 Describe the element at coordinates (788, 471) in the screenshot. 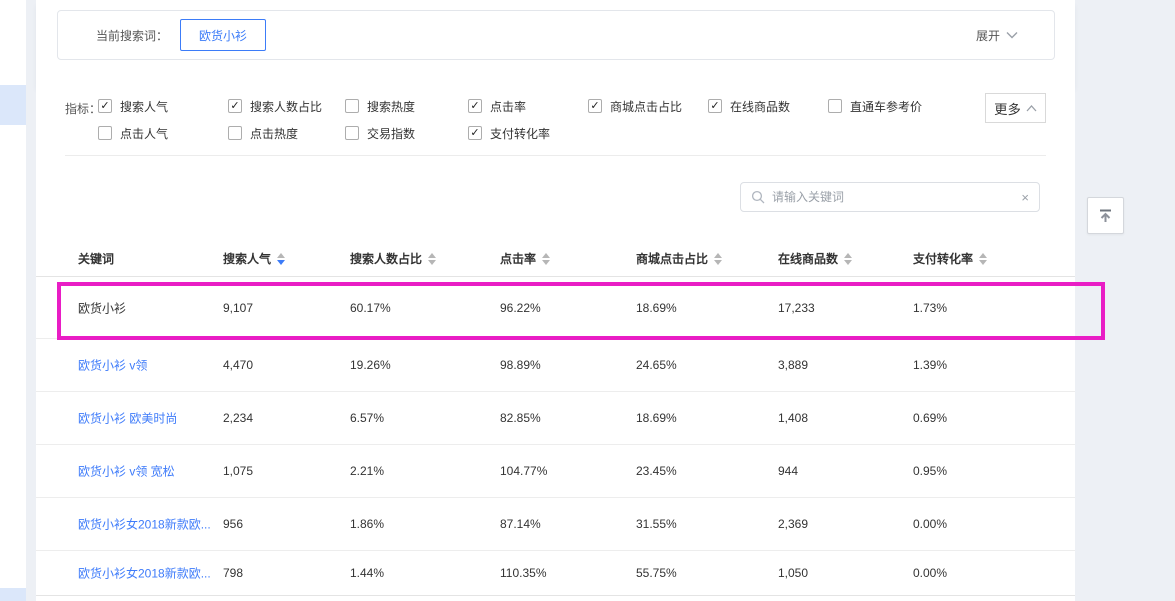

I see `online-products-cell: 944` at that location.